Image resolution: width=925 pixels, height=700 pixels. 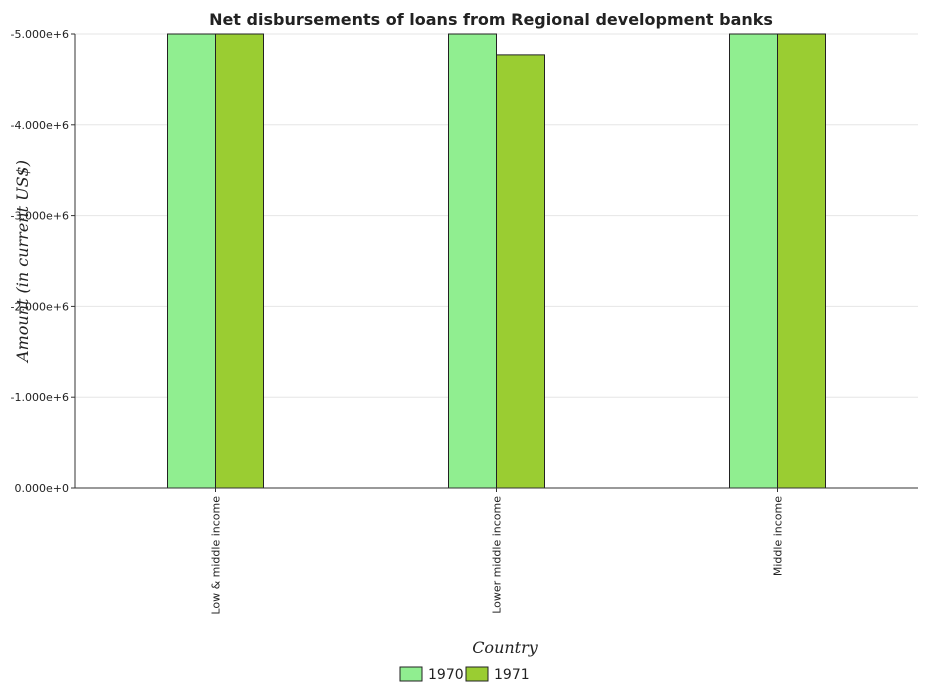 What do you see at coordinates (42, 488) in the screenshot?
I see `y-tick-label: 0.000e+0` at bounding box center [42, 488].